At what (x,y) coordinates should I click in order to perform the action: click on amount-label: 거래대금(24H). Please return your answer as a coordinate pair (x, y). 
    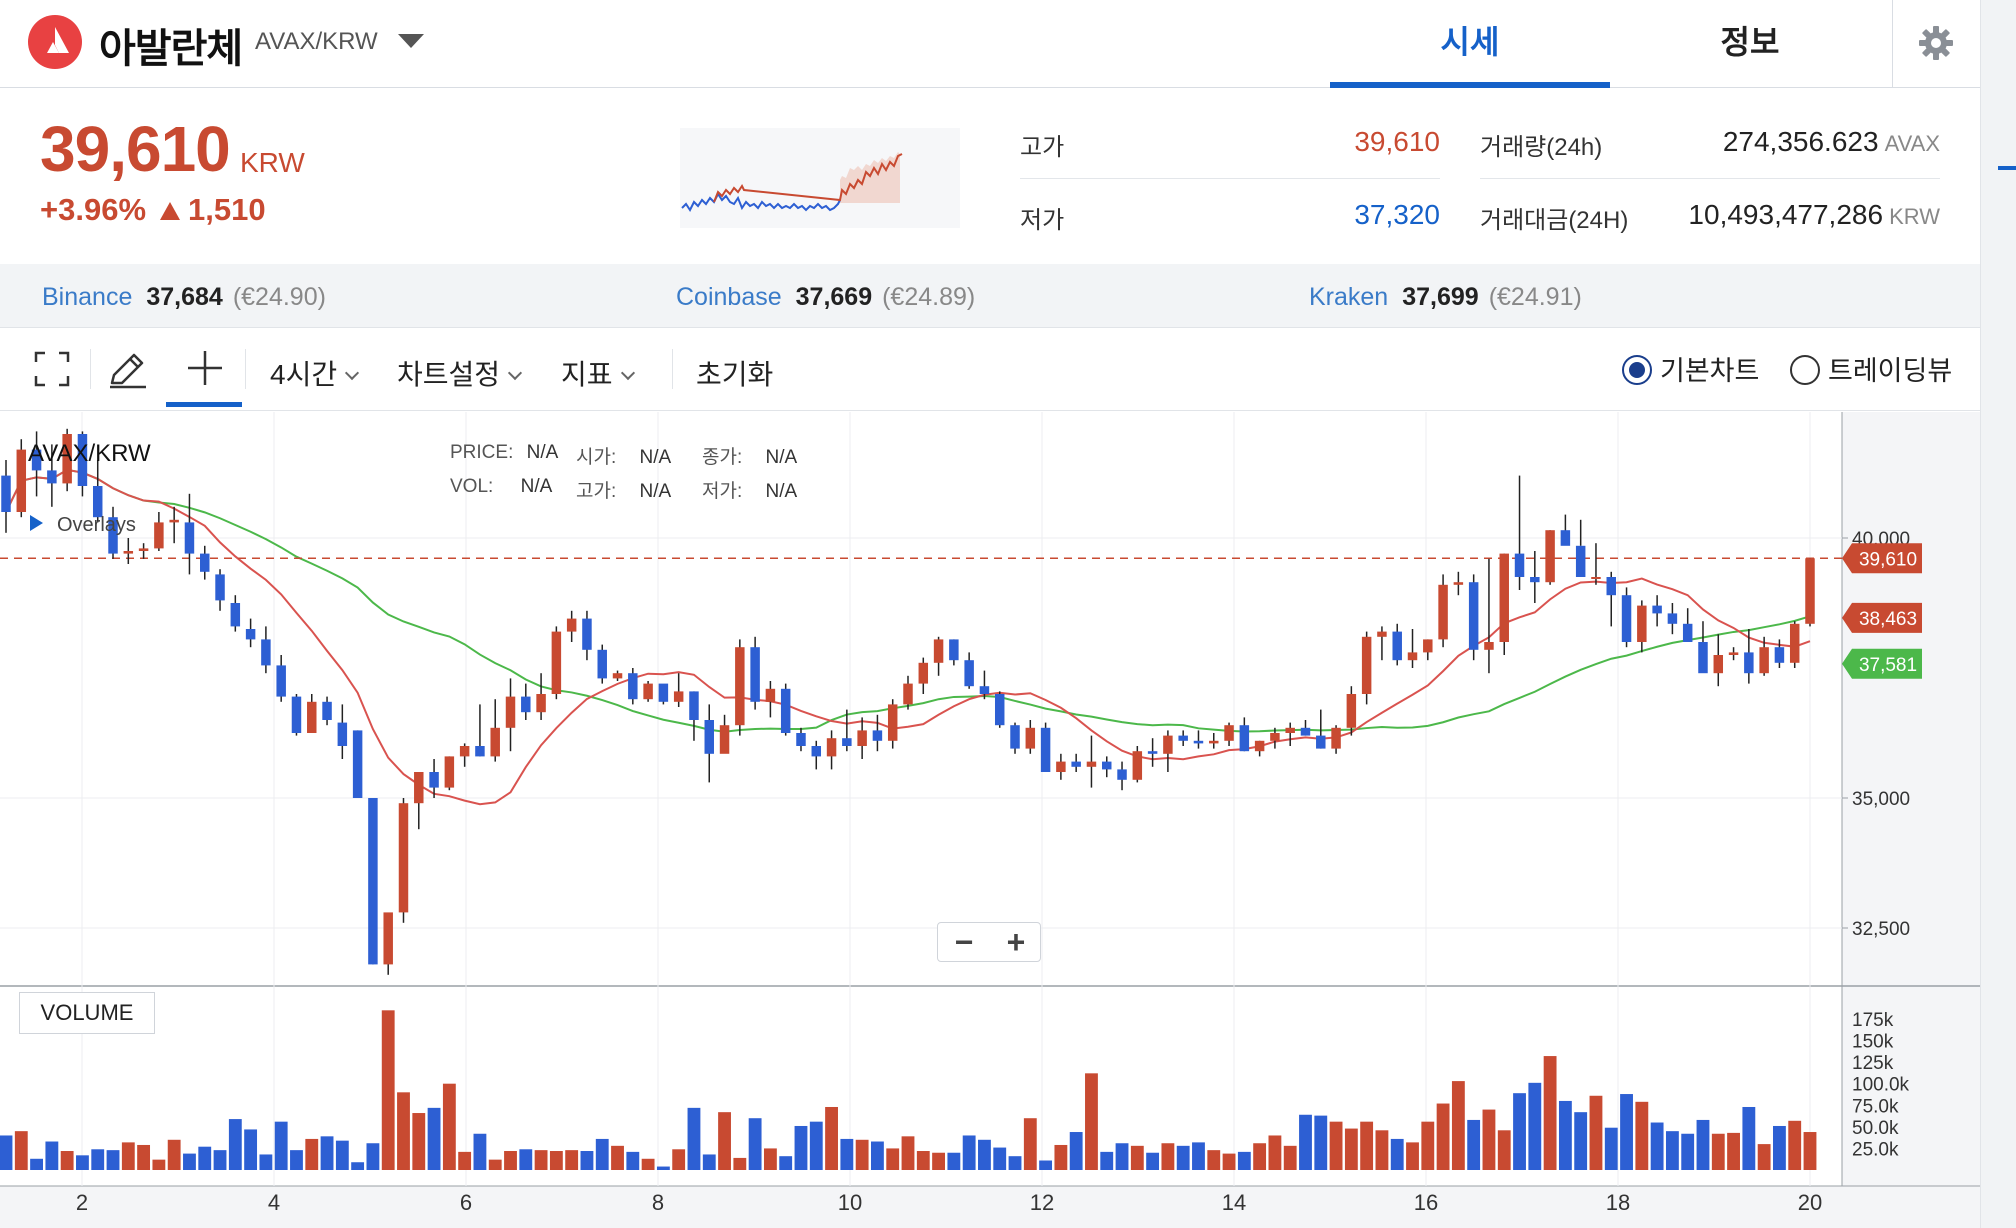
    Looking at the image, I should click on (1554, 220).